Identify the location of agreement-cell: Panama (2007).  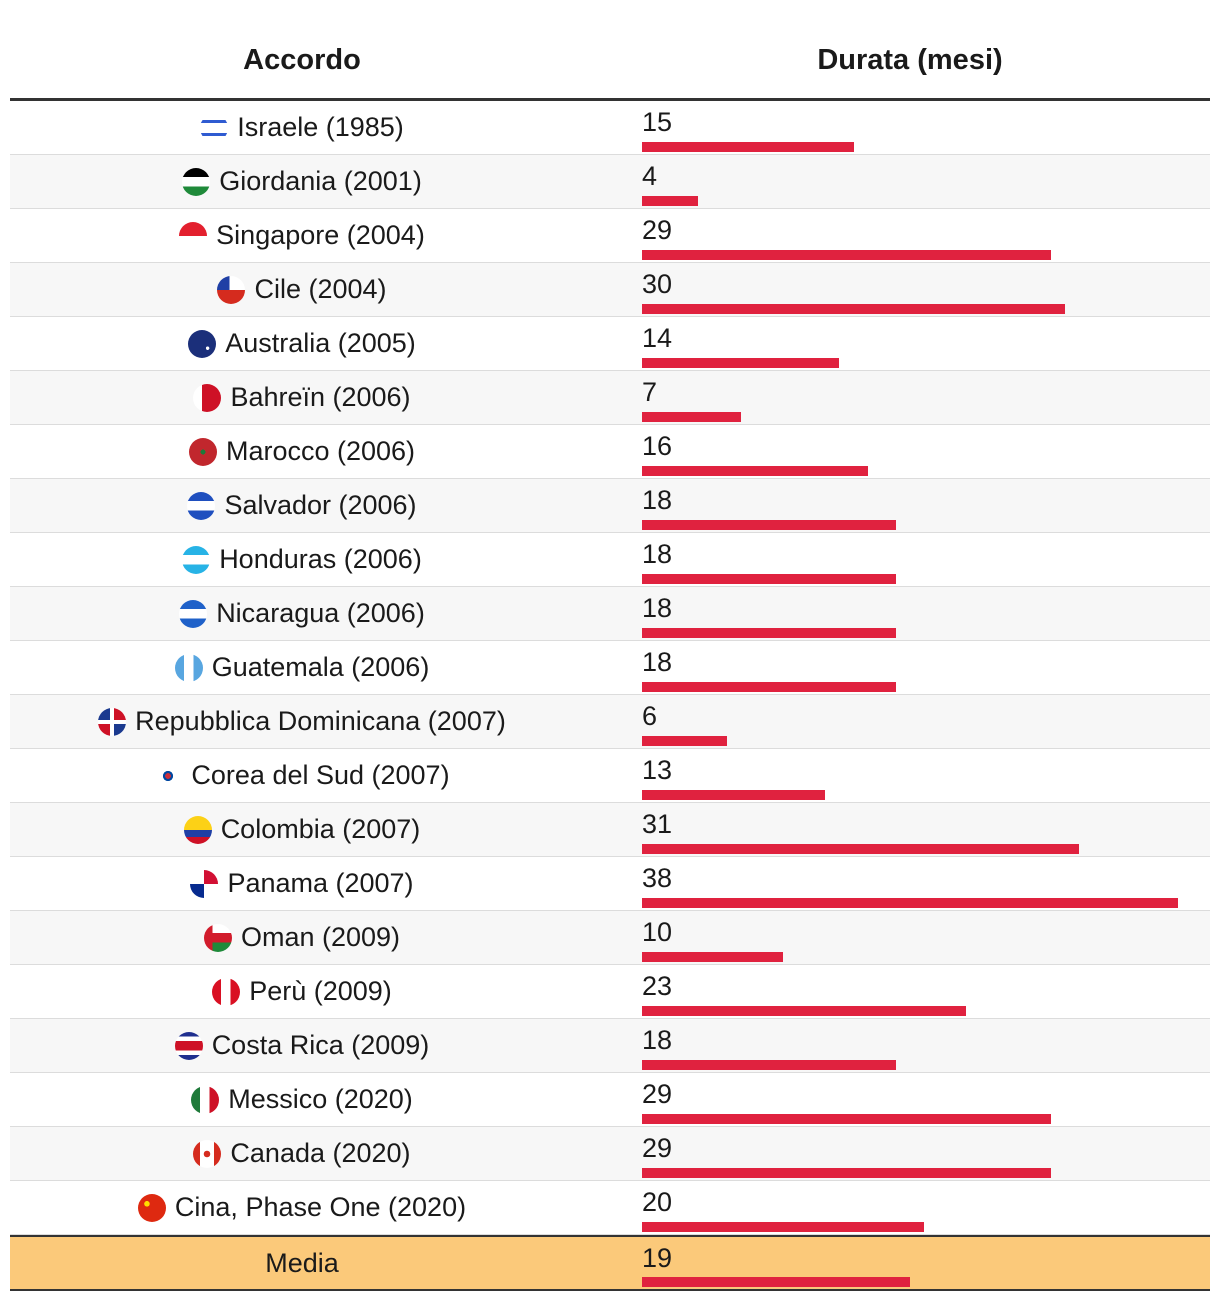
(302, 883).